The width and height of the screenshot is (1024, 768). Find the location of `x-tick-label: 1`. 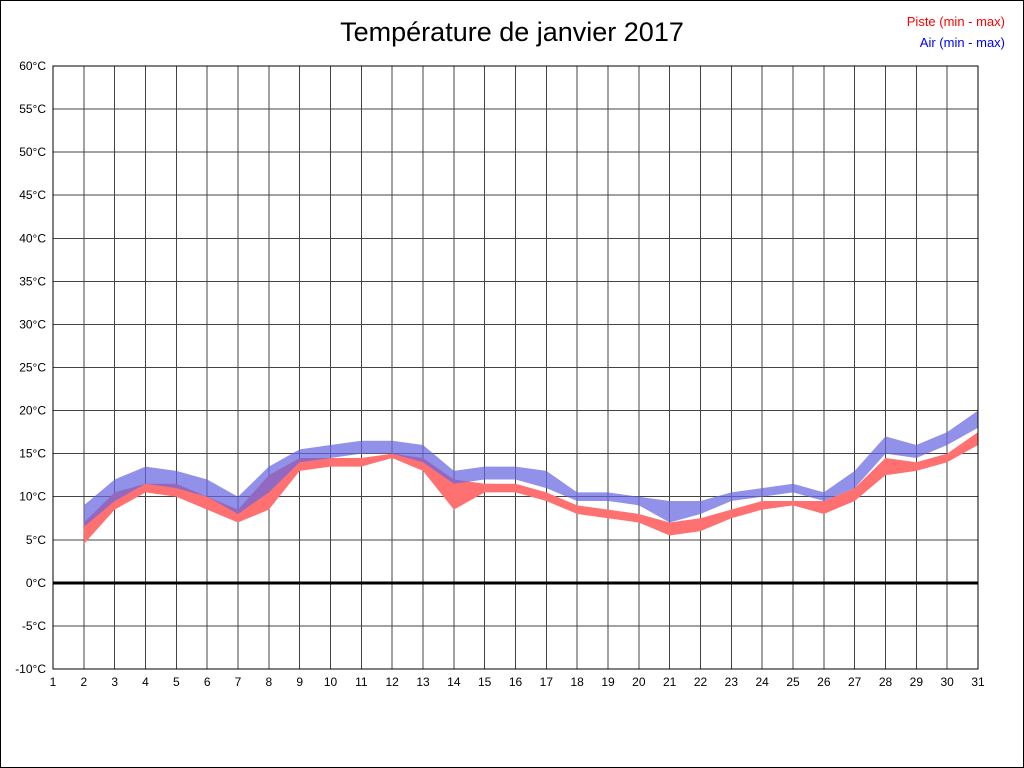

x-tick-label: 1 is located at coordinates (53, 682).